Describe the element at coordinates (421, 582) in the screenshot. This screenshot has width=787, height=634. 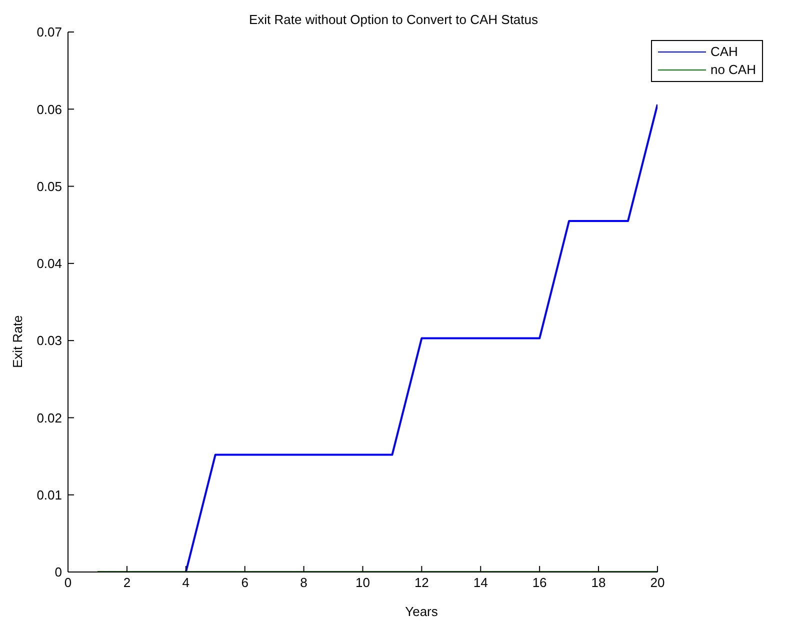
I see `x-tick-label: 12` at that location.